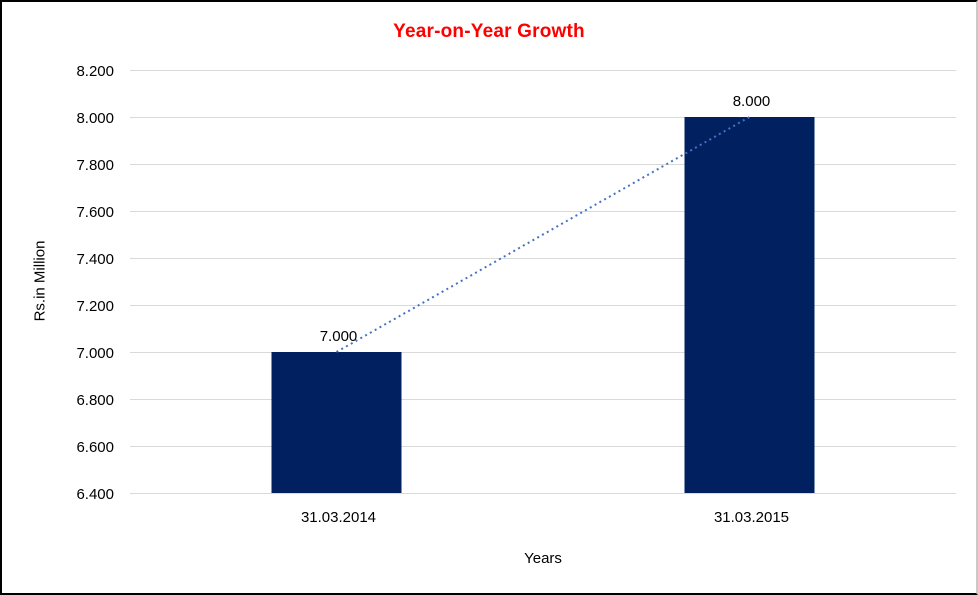  I want to click on y-tick-label: 6.800, so click(95, 400).